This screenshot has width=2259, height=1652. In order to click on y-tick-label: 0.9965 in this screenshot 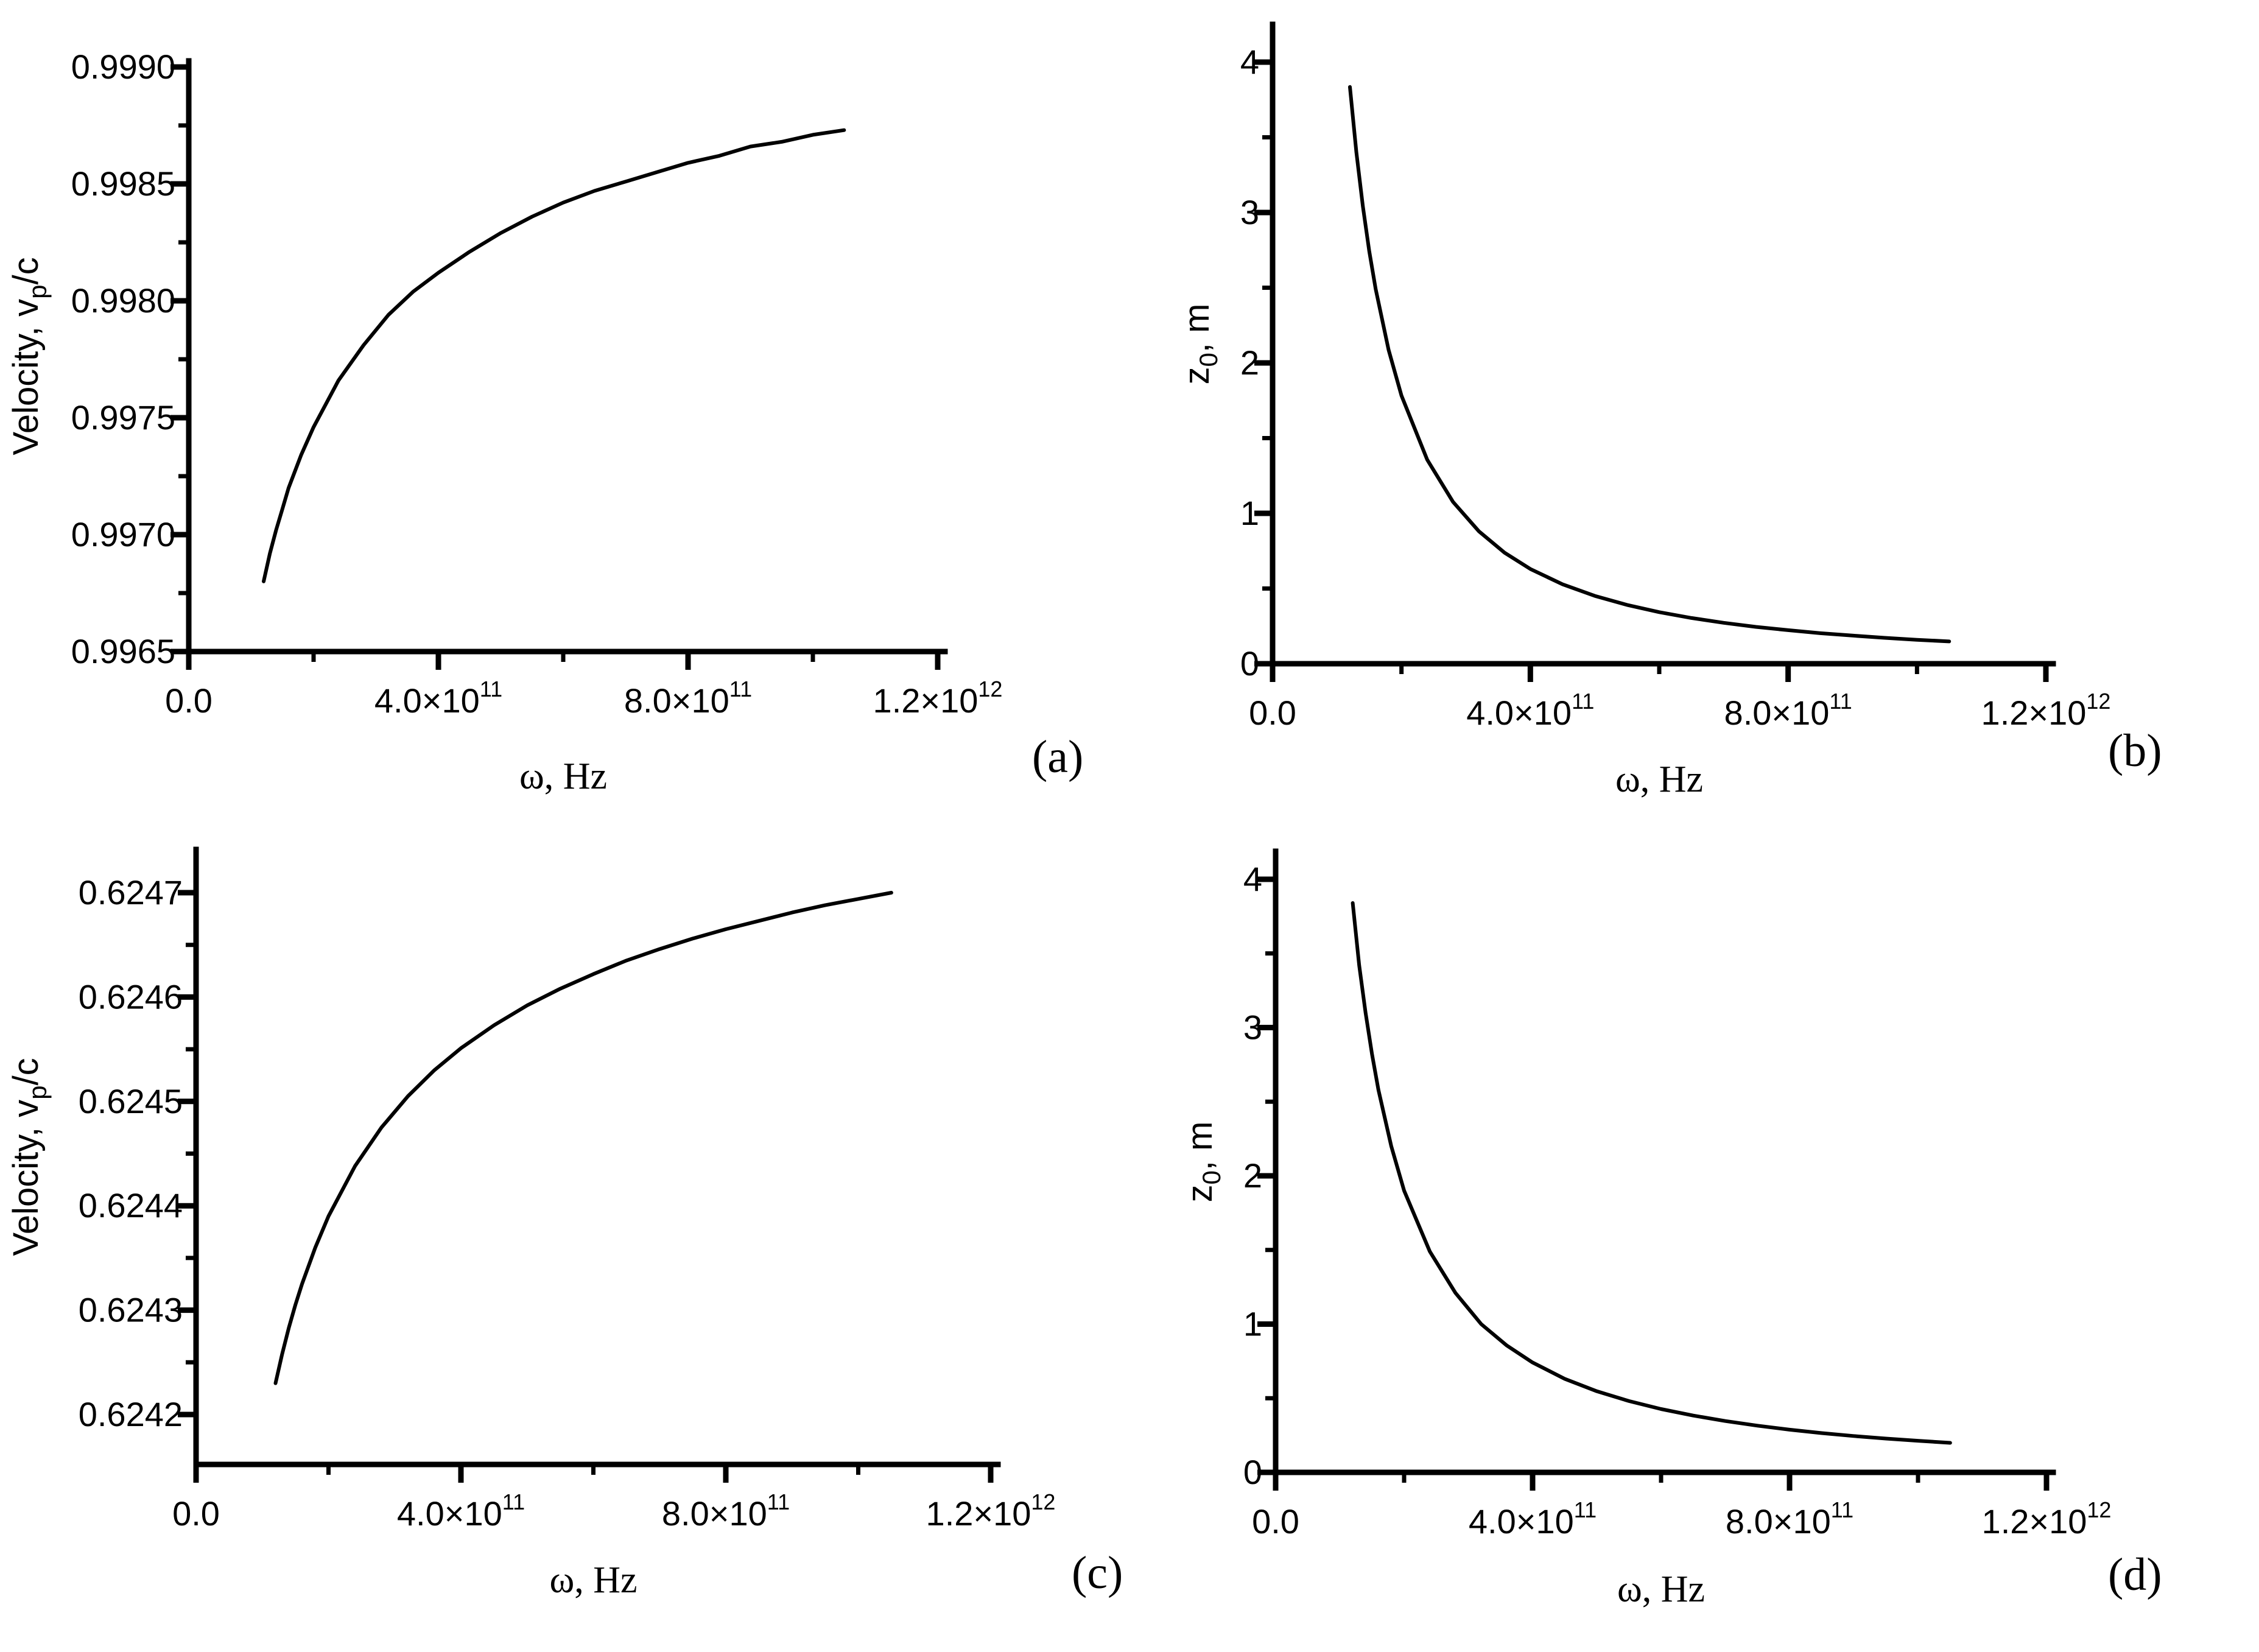, I will do `click(123, 651)`.